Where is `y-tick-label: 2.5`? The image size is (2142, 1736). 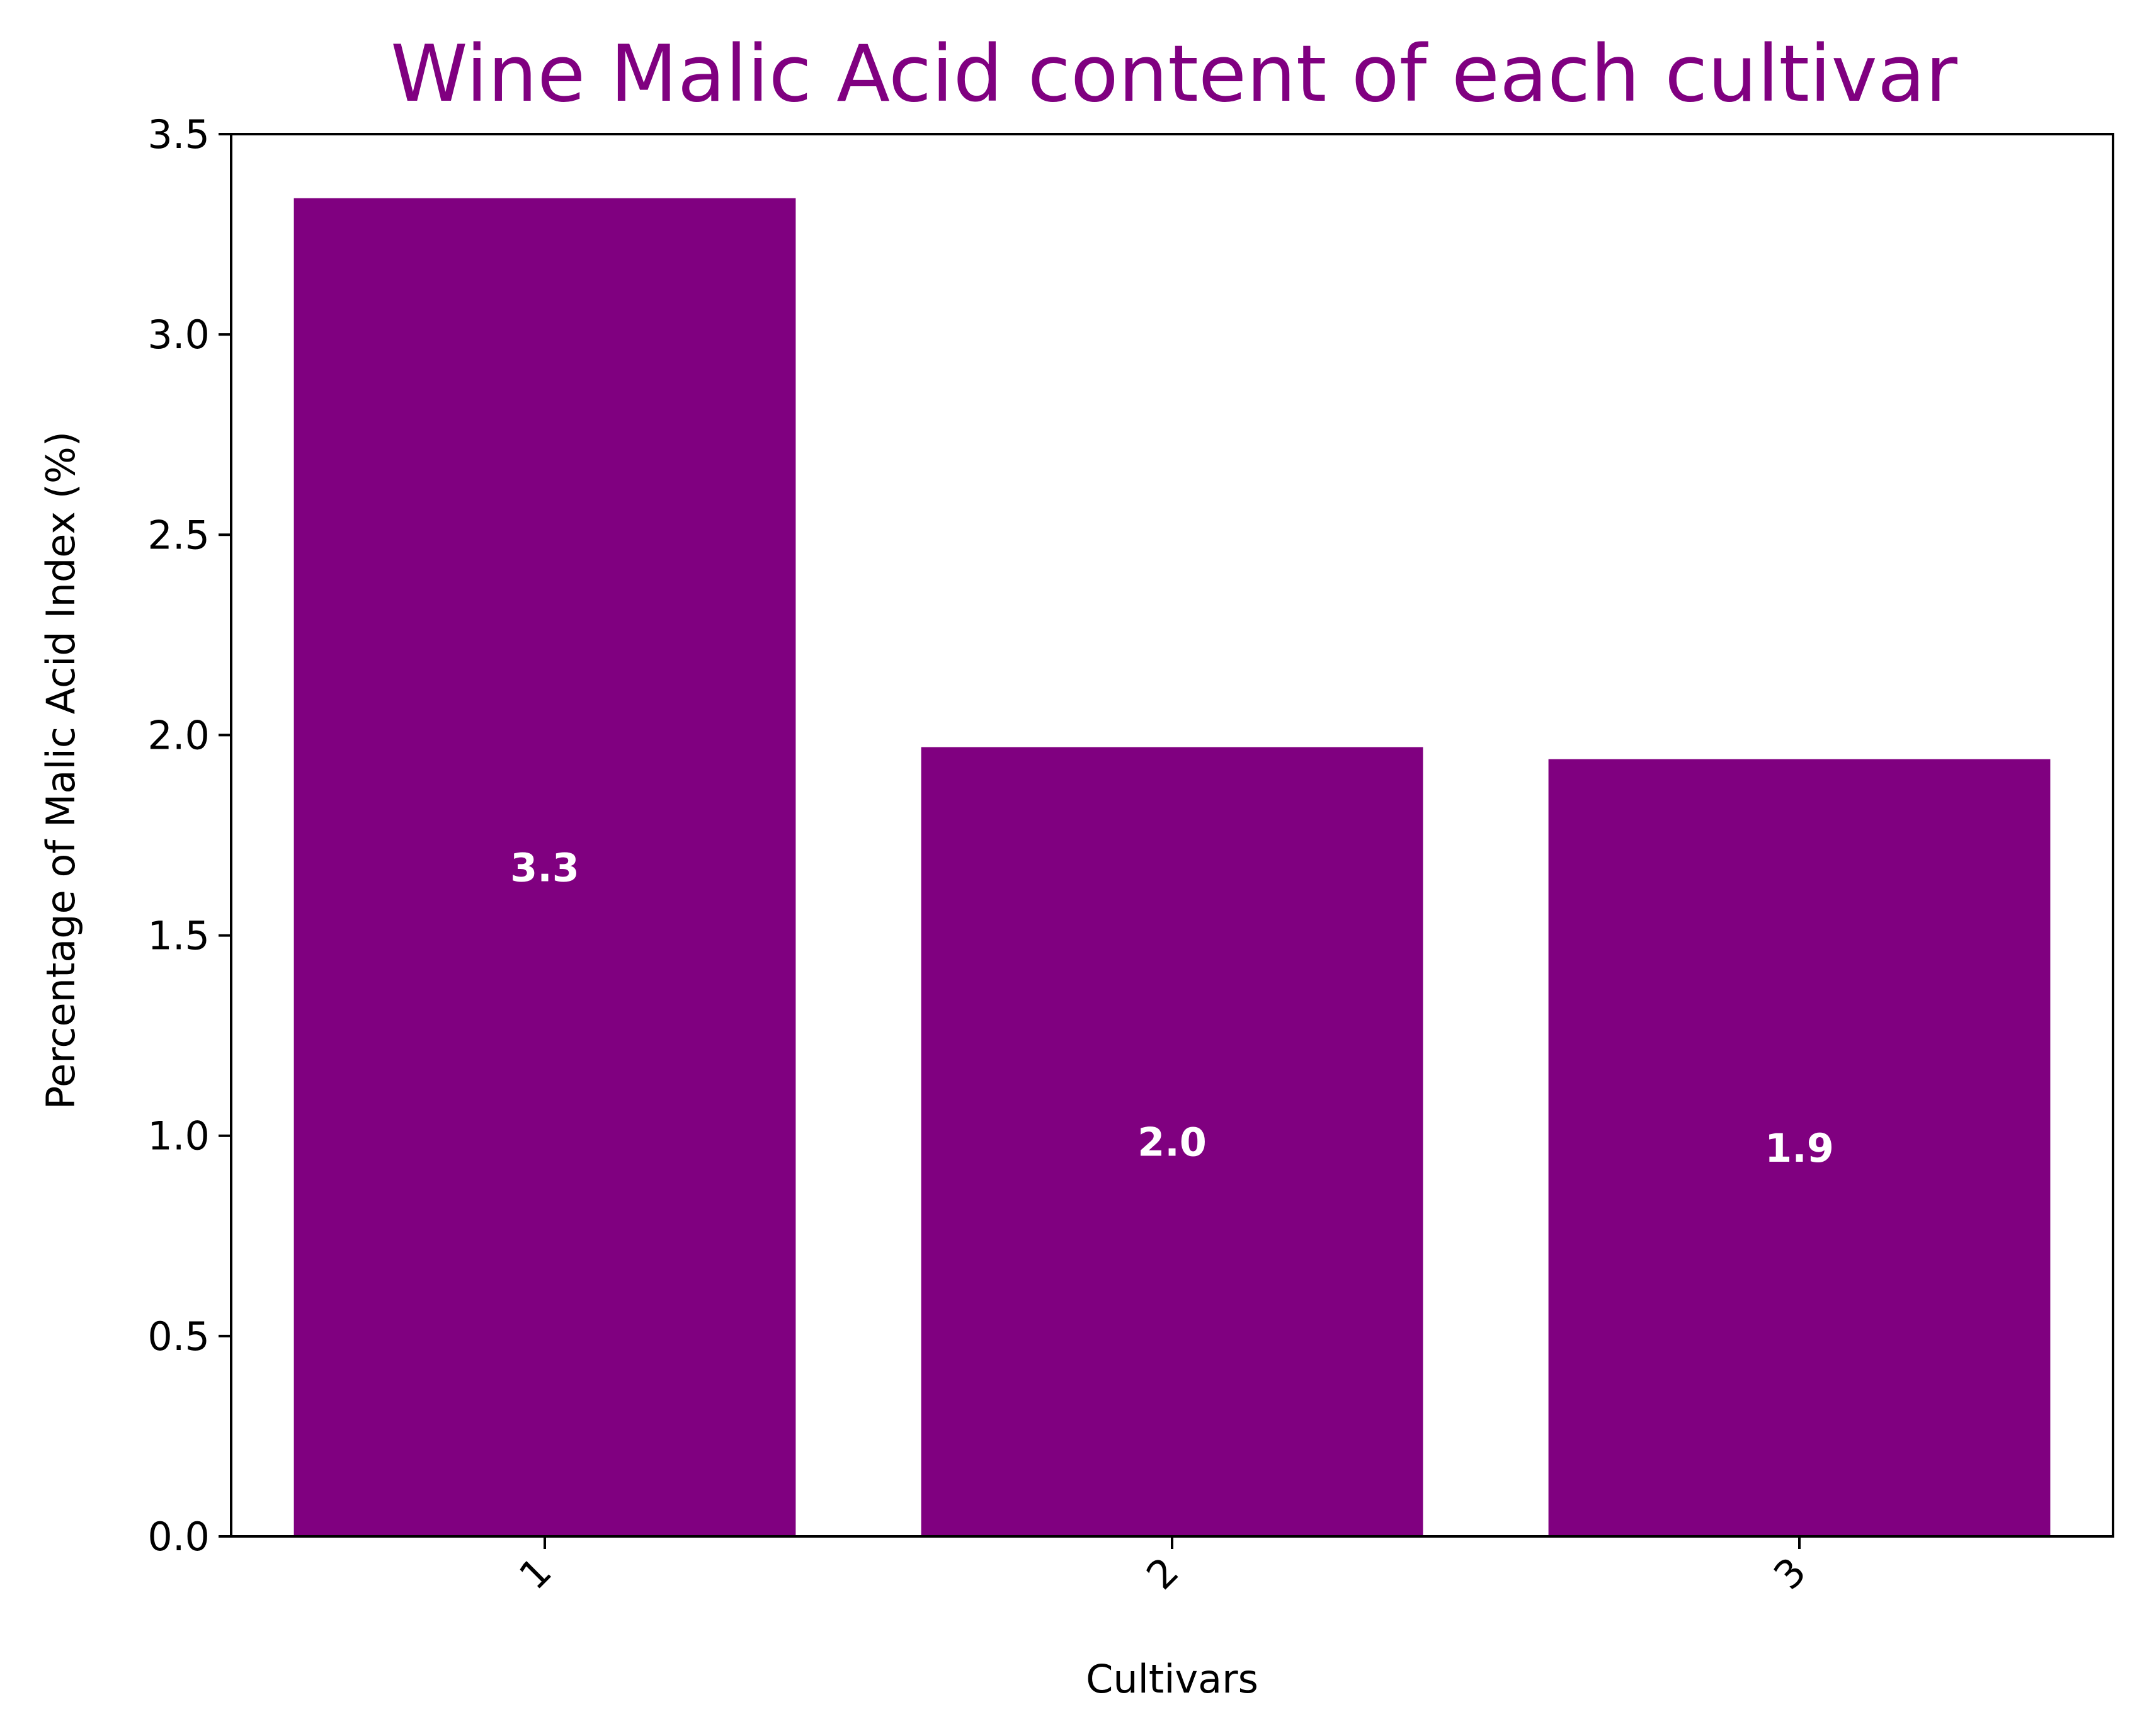
y-tick-label: 2.5 is located at coordinates (178, 535).